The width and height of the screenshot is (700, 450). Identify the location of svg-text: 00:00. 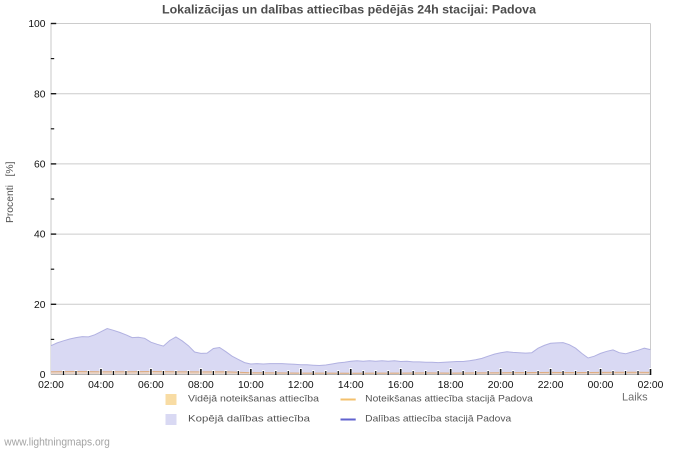
(601, 385).